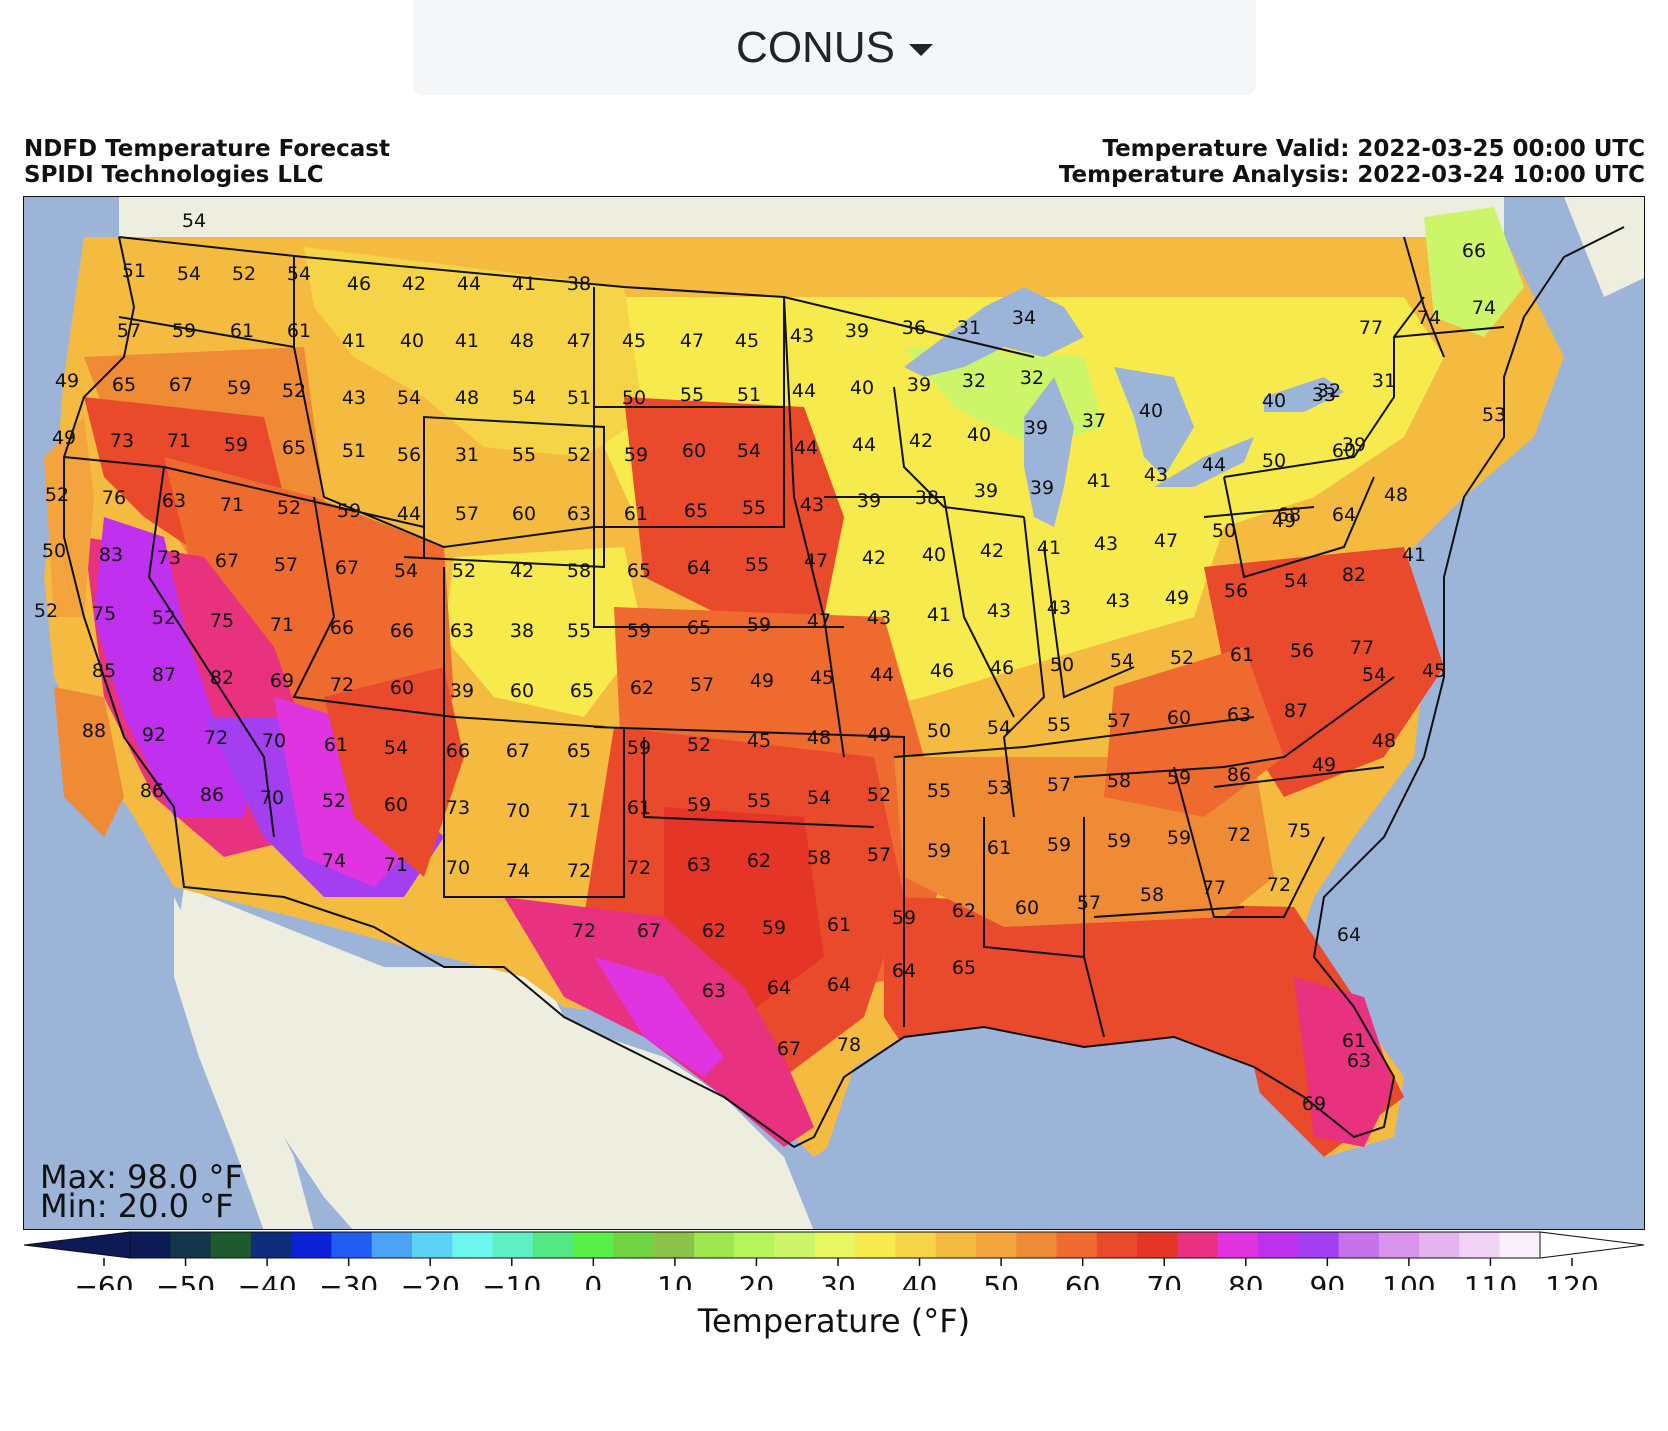 This screenshot has width=1668, height=1431. What do you see at coordinates (639, 868) in the screenshot?
I see `station-value-label: 72` at bounding box center [639, 868].